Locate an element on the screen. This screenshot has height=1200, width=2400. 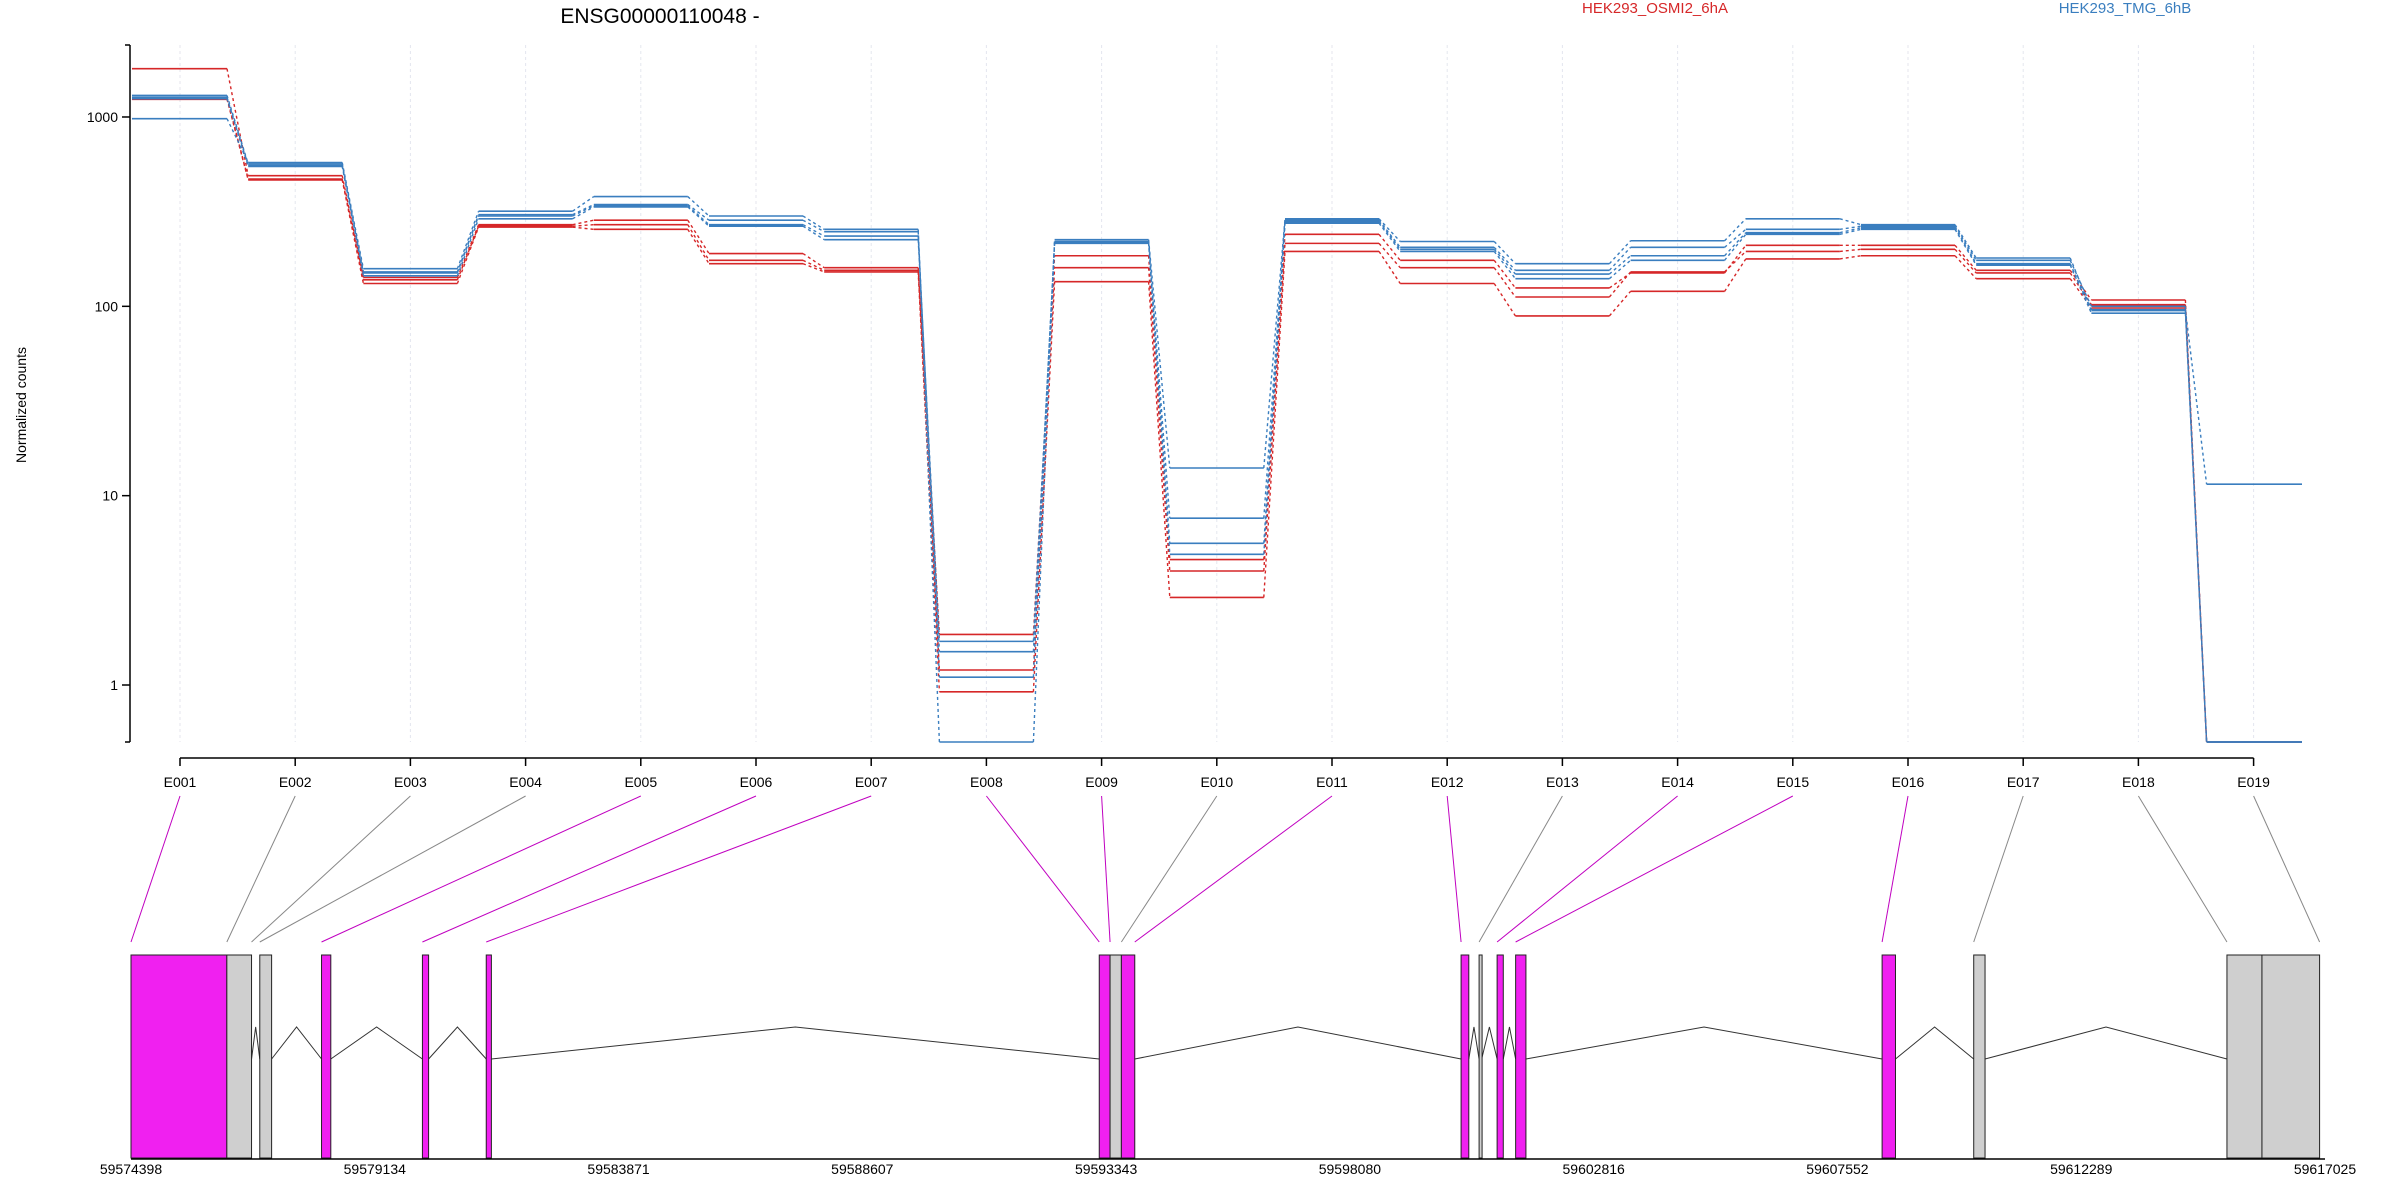
series-1-link-e001 is located at coordinates (237, 122).